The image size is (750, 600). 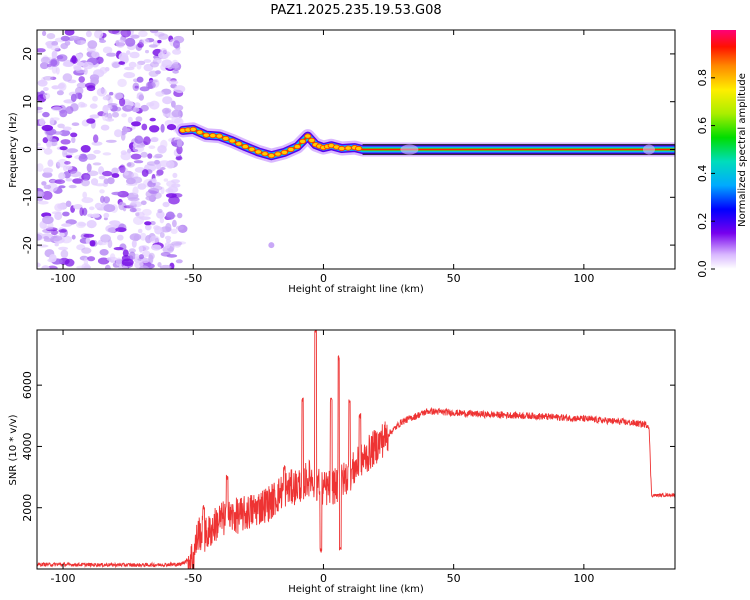 I want to click on colorbar-gradient, so click(x=723, y=149).